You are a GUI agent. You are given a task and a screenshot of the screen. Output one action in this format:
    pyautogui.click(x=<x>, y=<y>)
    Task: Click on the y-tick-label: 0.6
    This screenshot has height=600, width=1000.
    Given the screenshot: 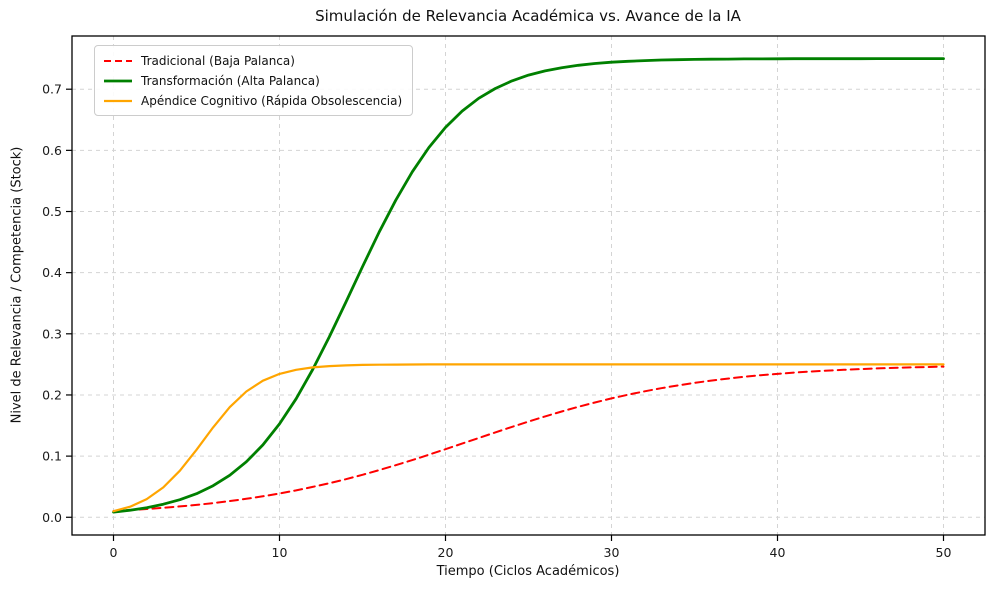 What is the action you would take?
    pyautogui.click(x=52, y=150)
    